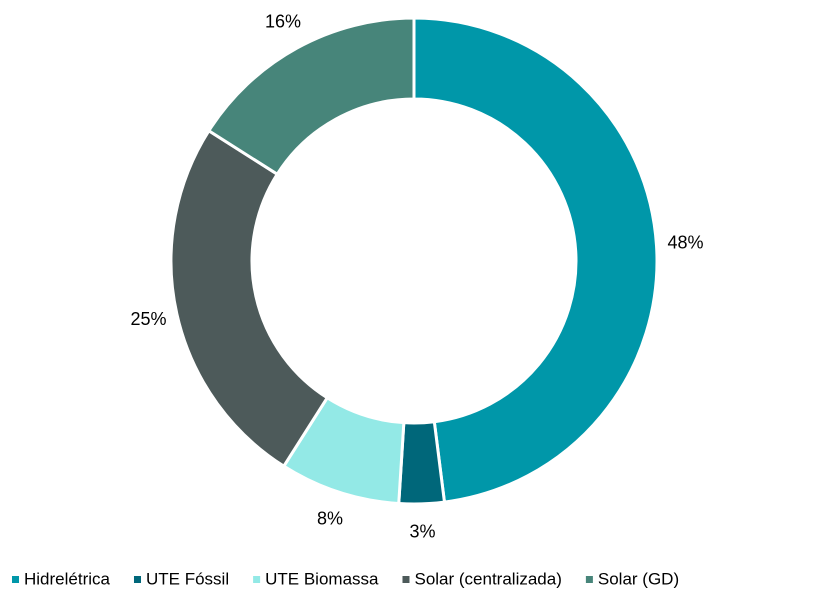 The image size is (829, 597). What do you see at coordinates (187, 578) in the screenshot?
I see `legend-label: UTE Fóssil` at bounding box center [187, 578].